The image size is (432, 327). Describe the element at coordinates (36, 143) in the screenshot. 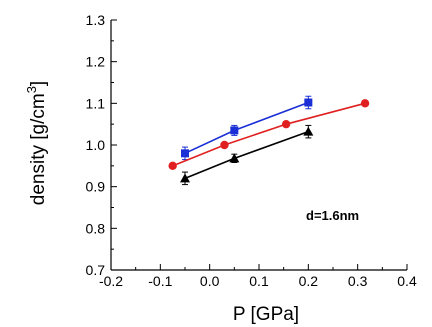

I see `y-axis-title: density [g/cm3]` at that location.